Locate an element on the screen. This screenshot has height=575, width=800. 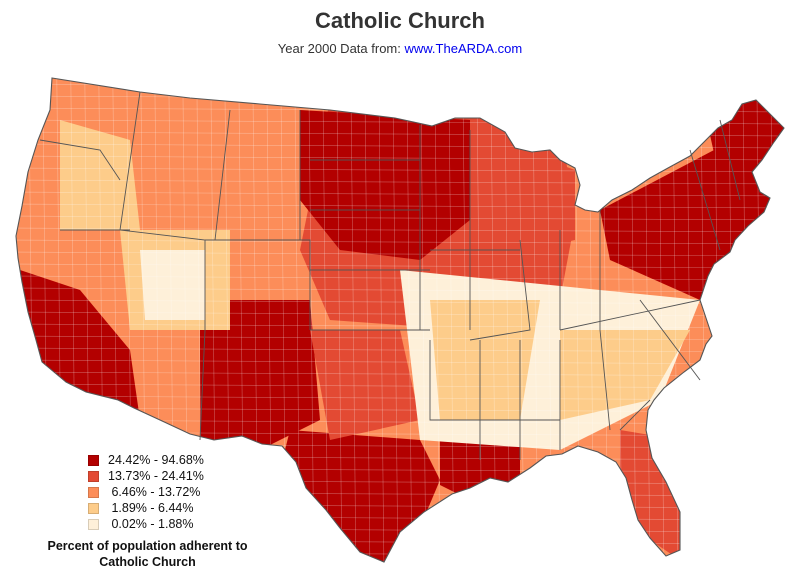
legend-item: 1.89% - 6.44% is located at coordinates (146, 508).